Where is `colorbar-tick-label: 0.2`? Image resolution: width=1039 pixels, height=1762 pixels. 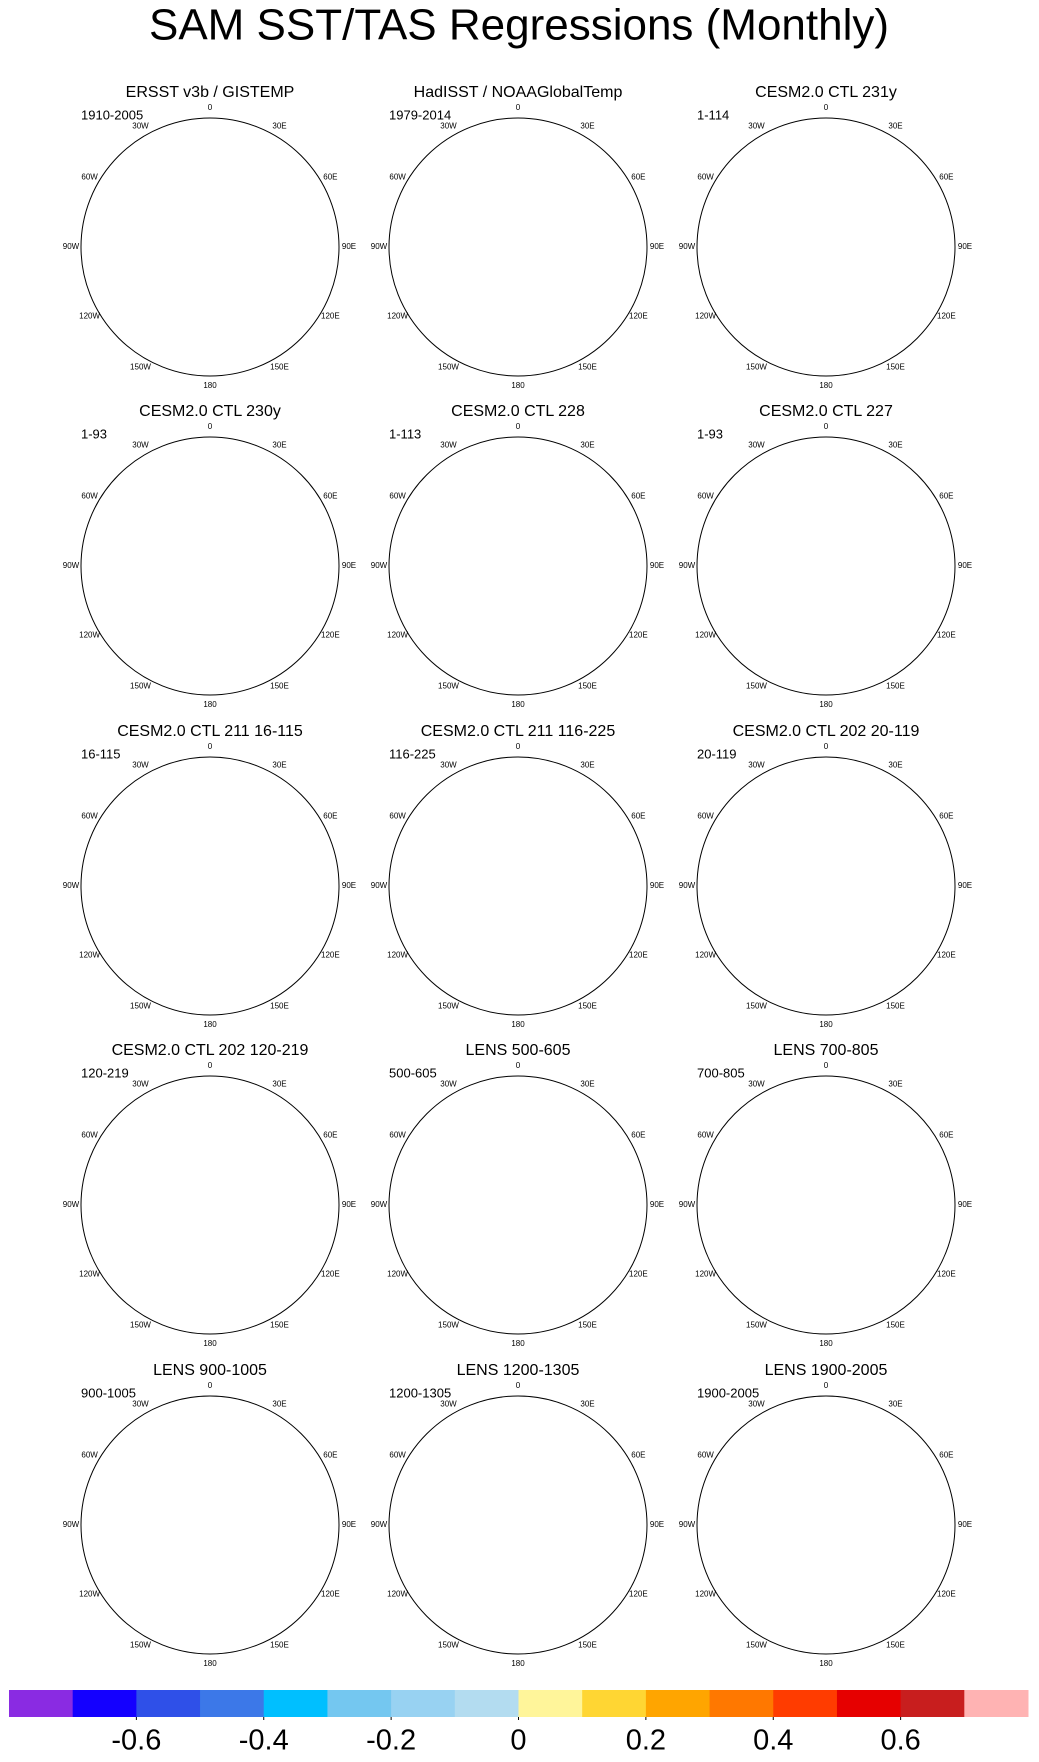 colorbar-tick-label: 0.2 is located at coordinates (646, 1741).